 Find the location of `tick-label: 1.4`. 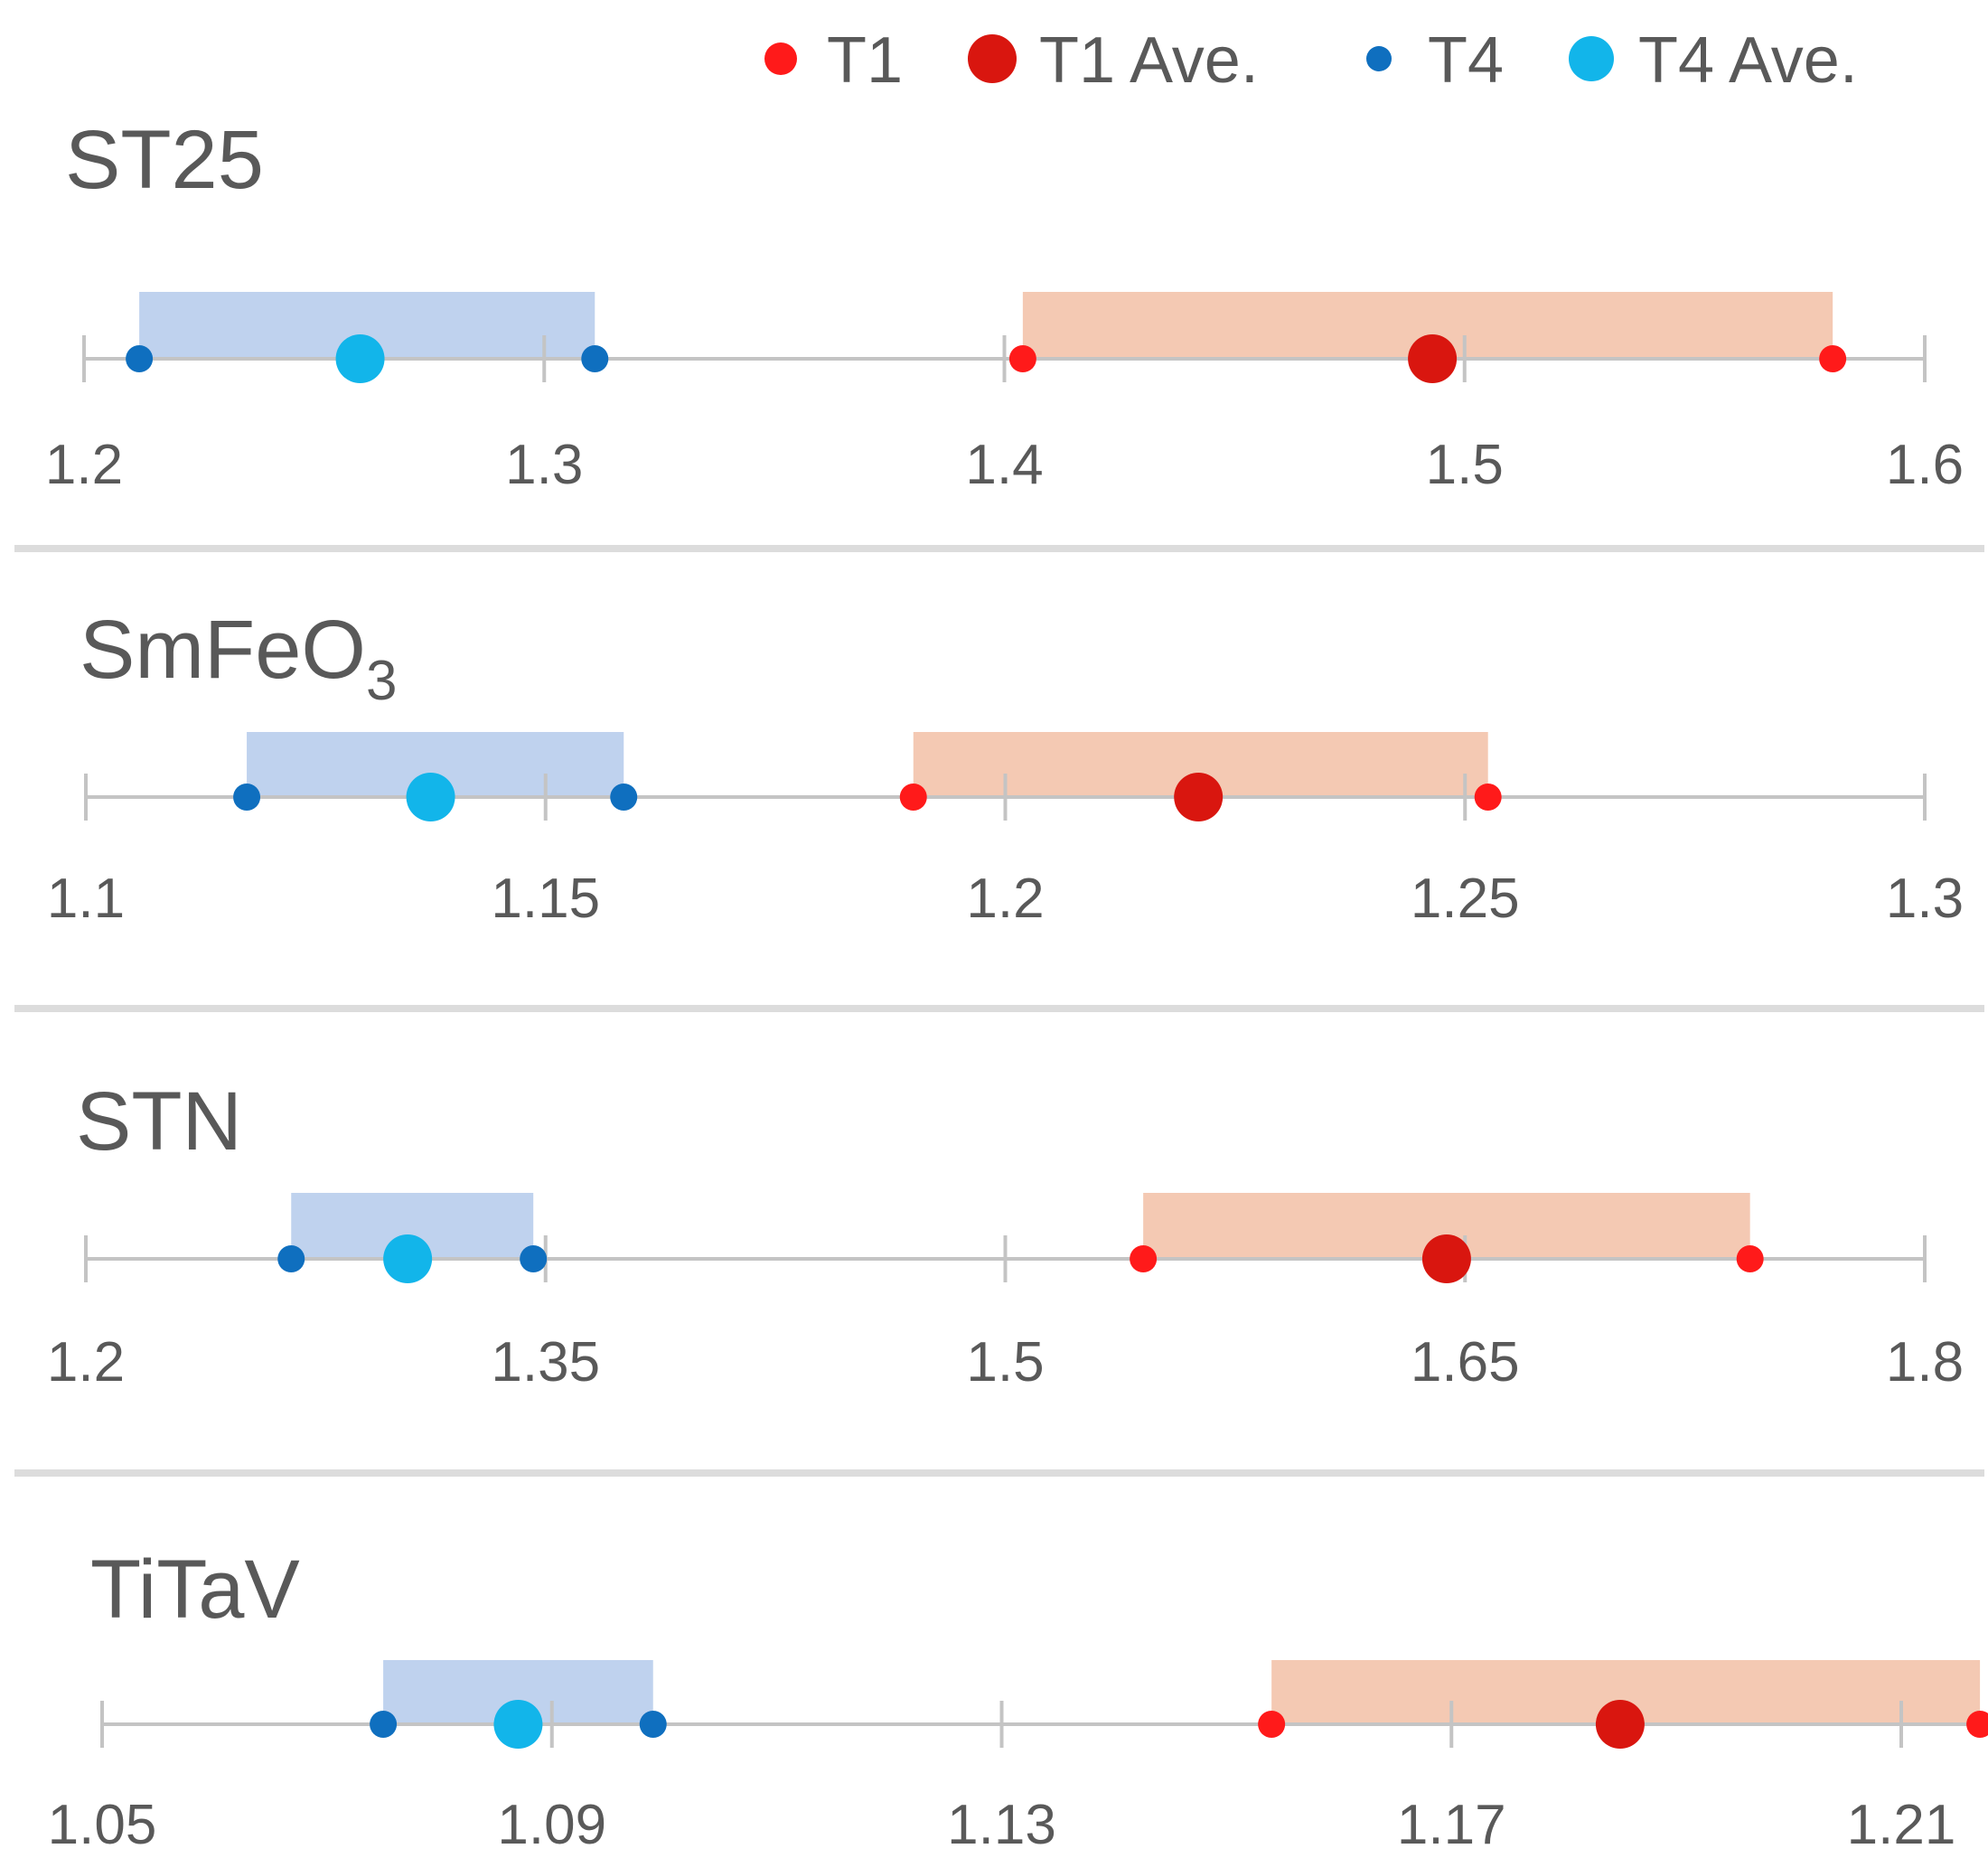

tick-label: 1.4 is located at coordinates (1004, 465).